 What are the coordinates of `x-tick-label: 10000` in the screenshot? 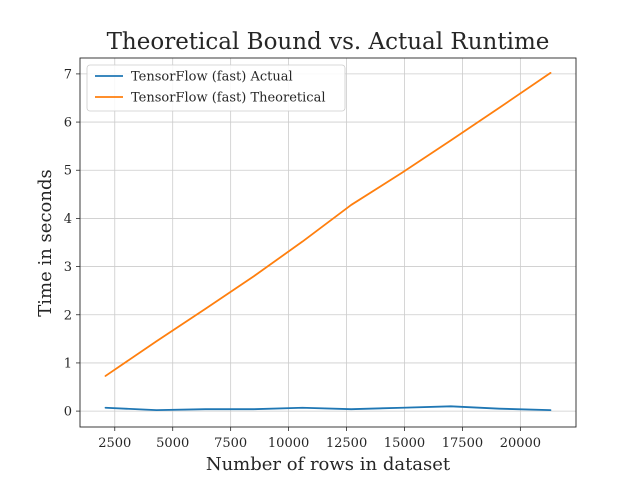 It's located at (288, 443).